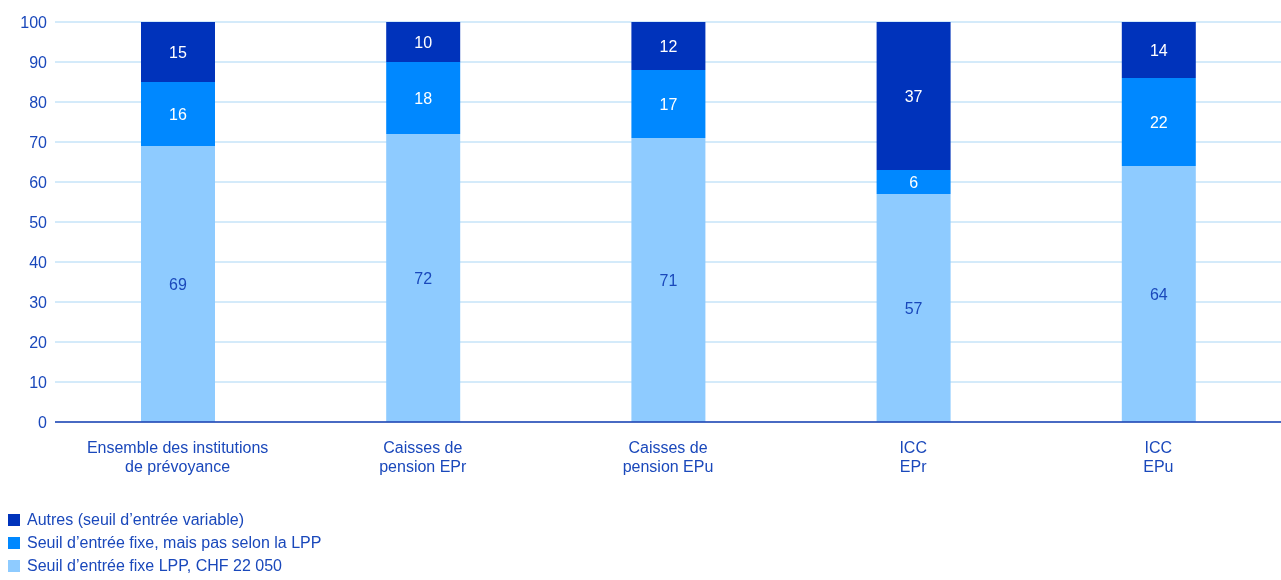 This screenshot has height=580, width=1281. What do you see at coordinates (38, 102) in the screenshot?
I see `y-tick-label: 80` at bounding box center [38, 102].